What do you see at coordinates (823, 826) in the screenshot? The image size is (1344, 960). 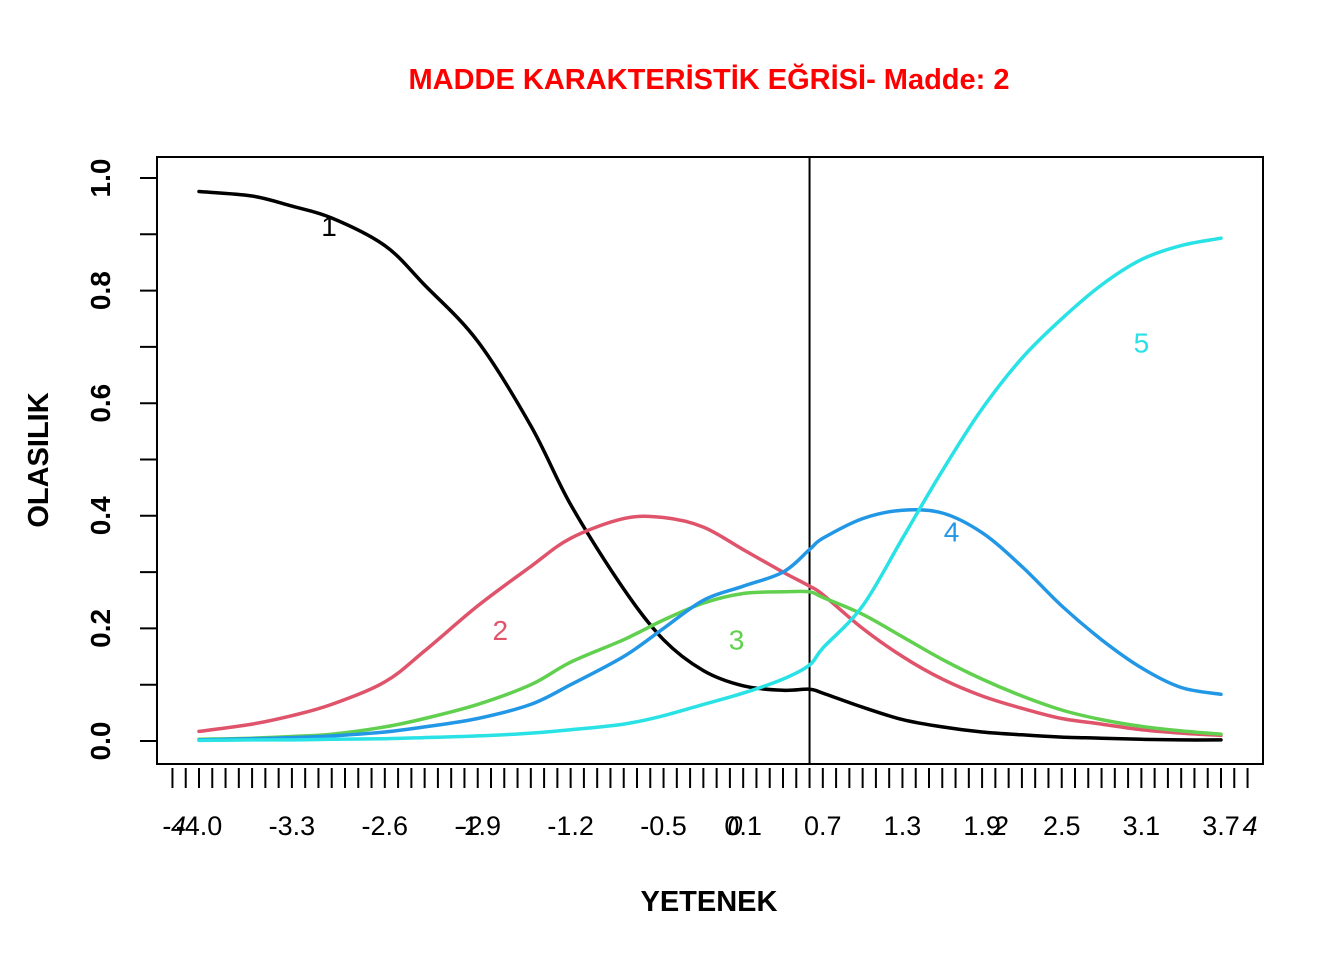 I see `x-tick-label: 0.7` at bounding box center [823, 826].